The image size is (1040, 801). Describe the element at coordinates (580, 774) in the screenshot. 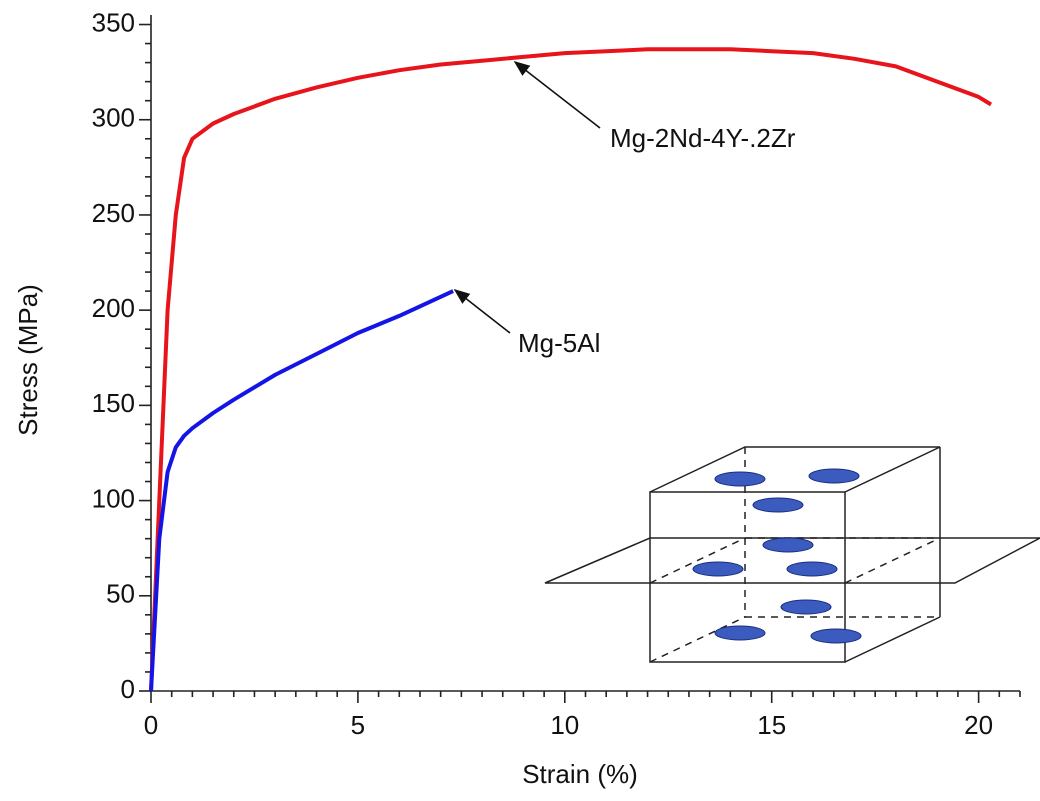

I see `x-axis-label: Strain (%)` at that location.